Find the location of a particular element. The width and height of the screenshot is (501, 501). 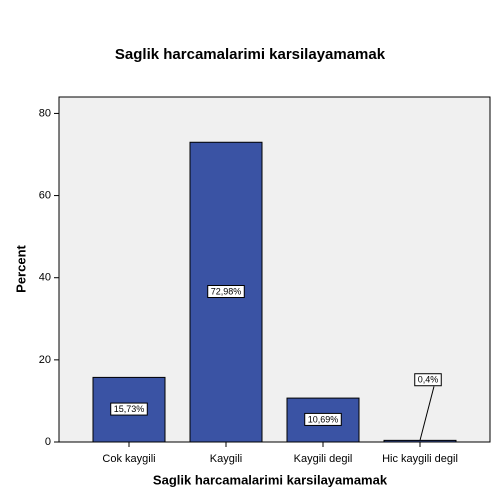

x-axis-label: Saglik harcamalarimi karsilayamamak is located at coordinates (270, 479).